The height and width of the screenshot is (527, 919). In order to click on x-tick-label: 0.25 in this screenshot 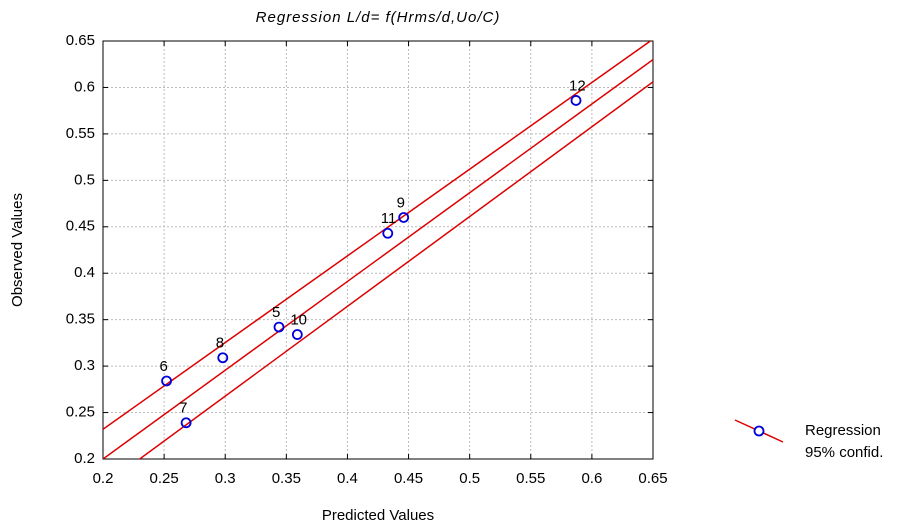, I will do `click(164, 478)`.